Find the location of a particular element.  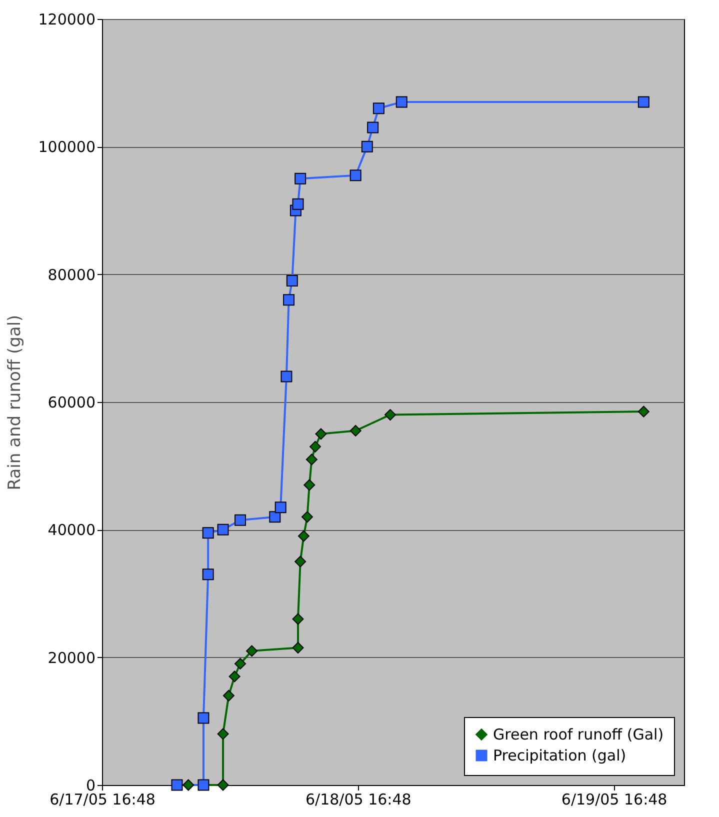

legend-label: Green roof runoff (Gal) is located at coordinates (578, 735).